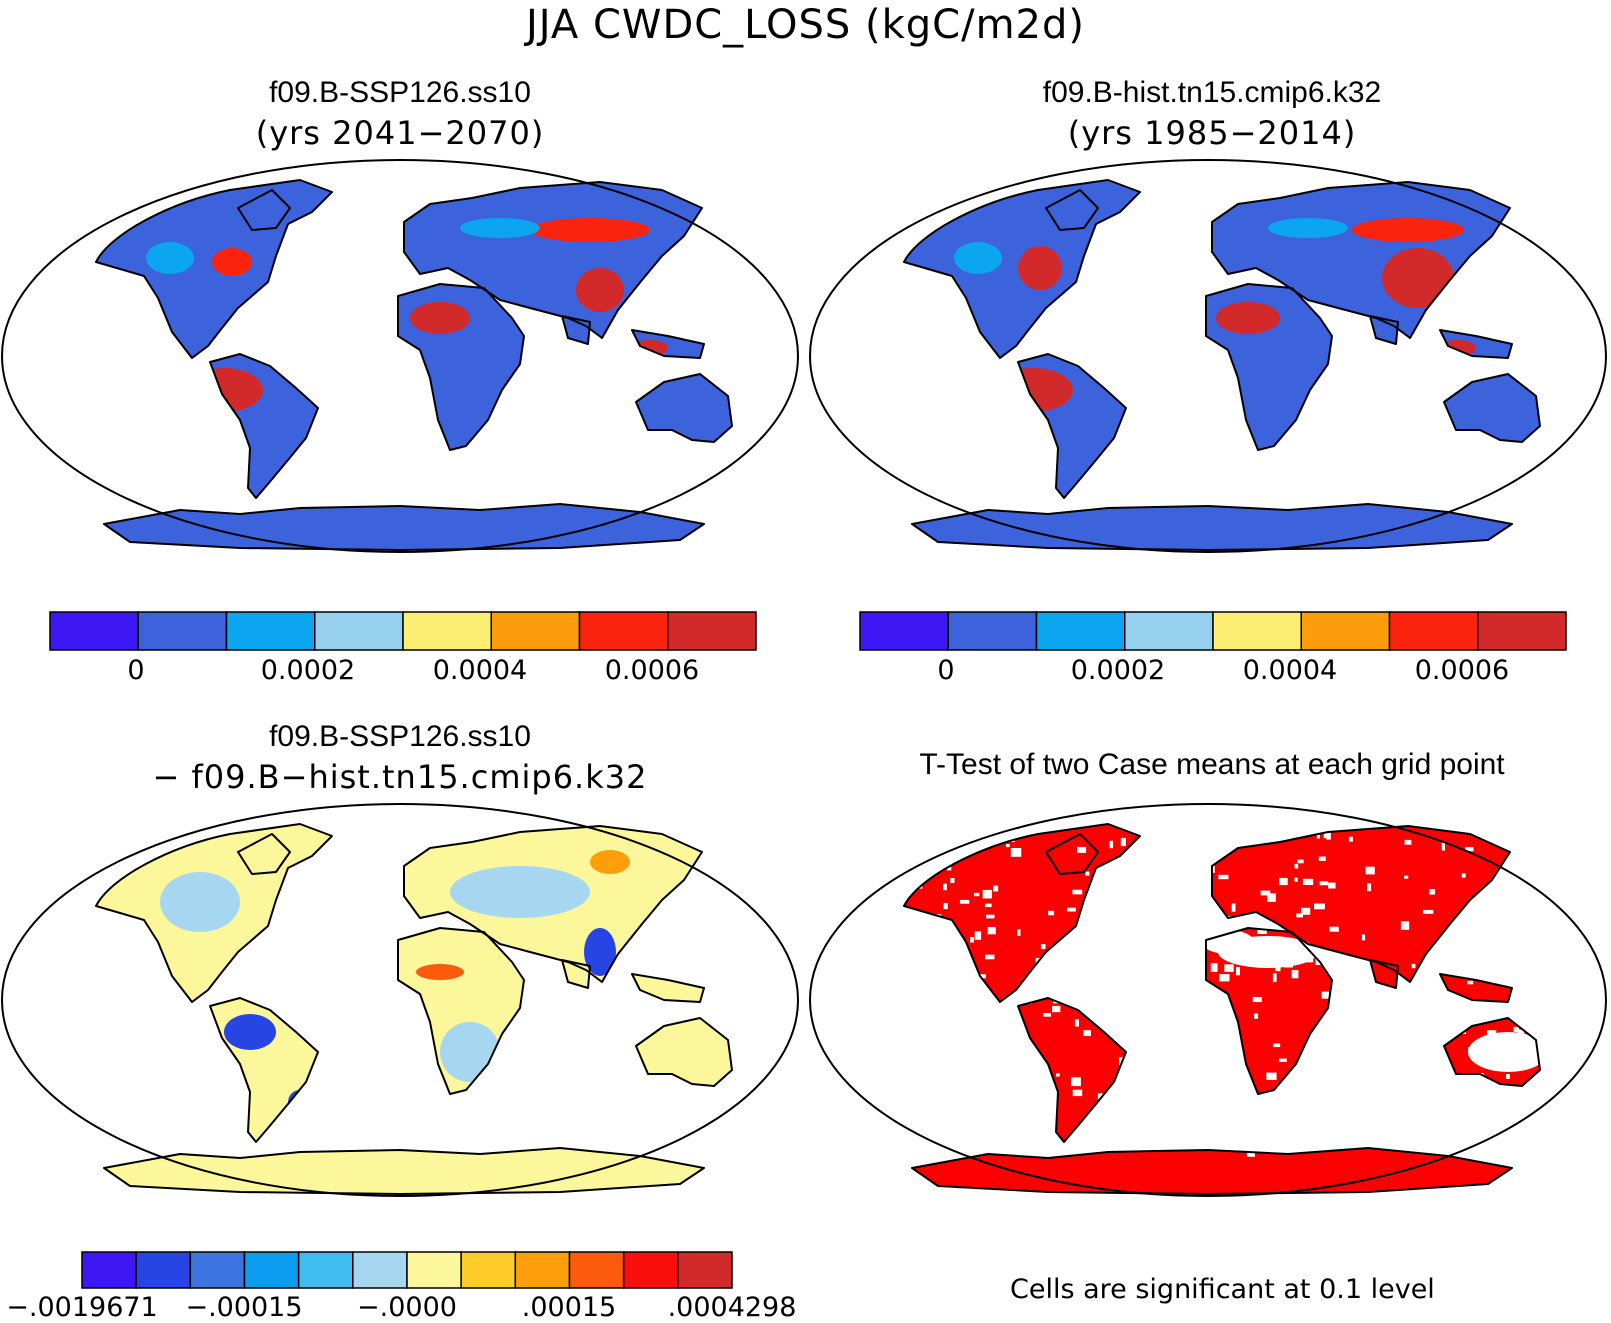  What do you see at coordinates (1212, 133) in the screenshot?
I see `panel-tr-subtitle: (yrs 1985−2014)` at bounding box center [1212, 133].